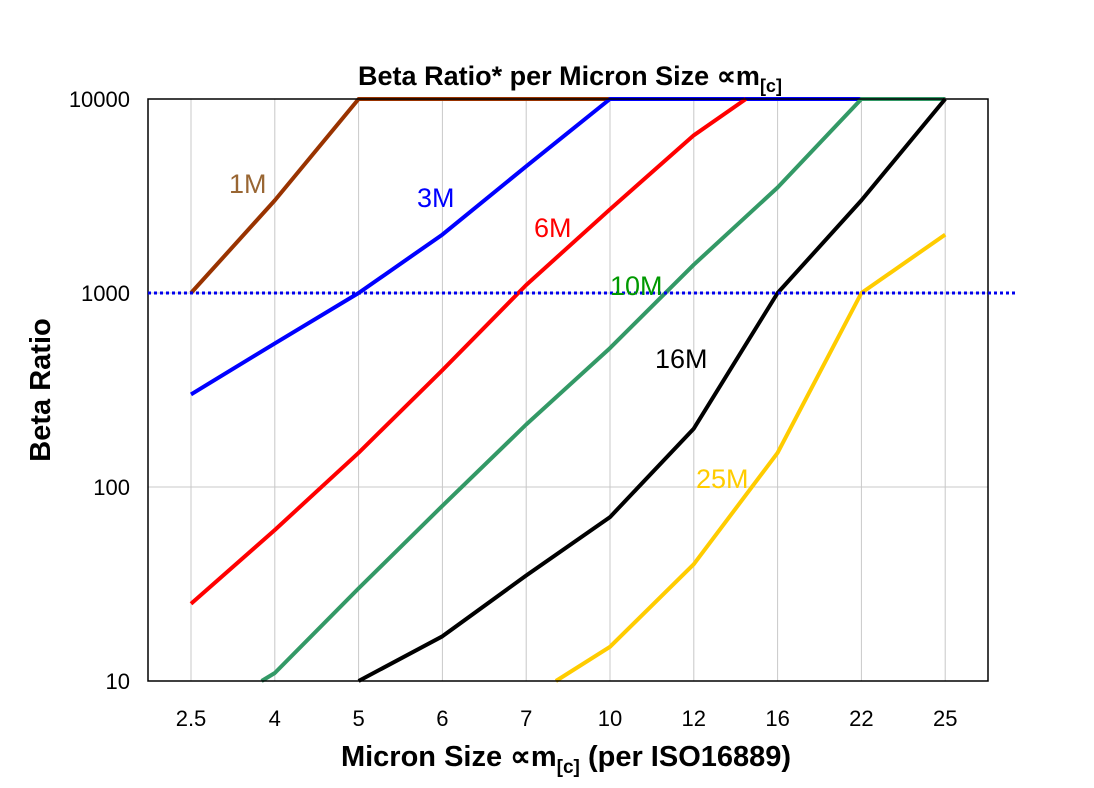  Describe the element at coordinates (248, 184) in the screenshot. I see `series-label-1M: 1M` at that location.